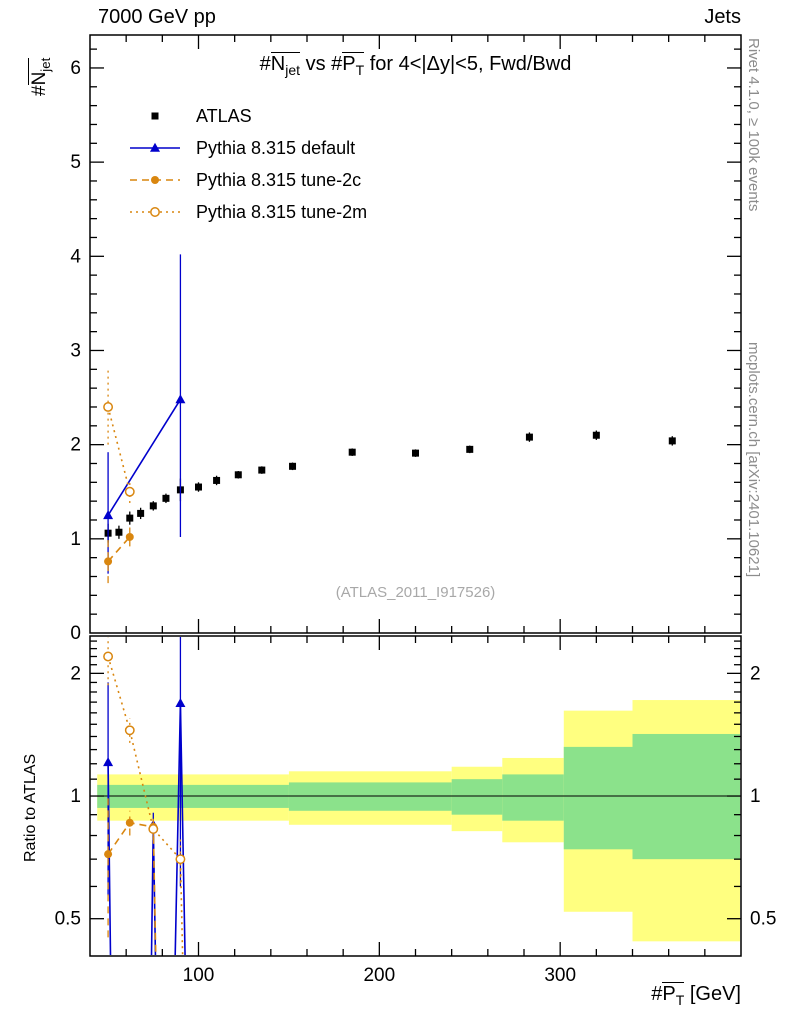 This screenshot has height=1024, width=786. What do you see at coordinates (753, 460) in the screenshot?
I see `mcplots-citation-label: mcplots.cern.ch [arXiv:2401.10621]` at bounding box center [753, 460].